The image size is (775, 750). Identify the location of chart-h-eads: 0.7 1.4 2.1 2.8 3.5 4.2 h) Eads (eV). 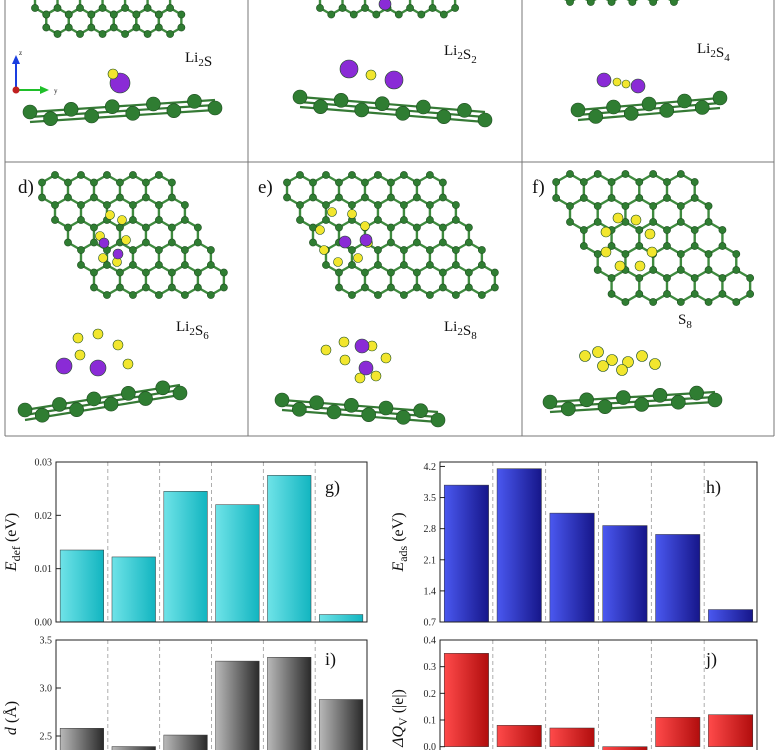
(574, 545).